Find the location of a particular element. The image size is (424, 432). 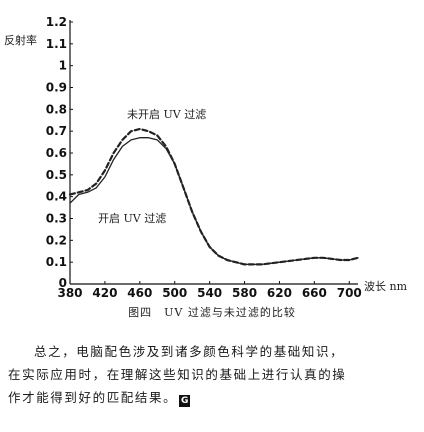

y-axis-title: 反射率 is located at coordinates (20, 40).